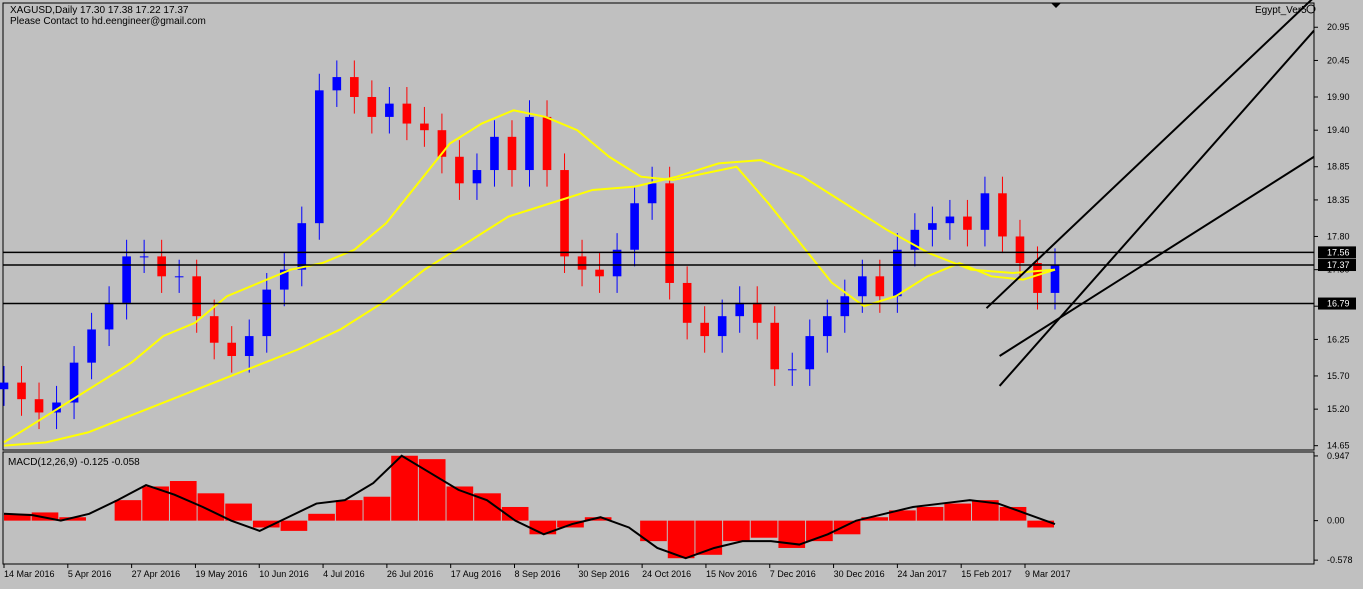 The height and width of the screenshot is (589, 1363). Describe the element at coordinates (1338, 130) in the screenshot. I see `price-tick-label: 19.40` at that location.